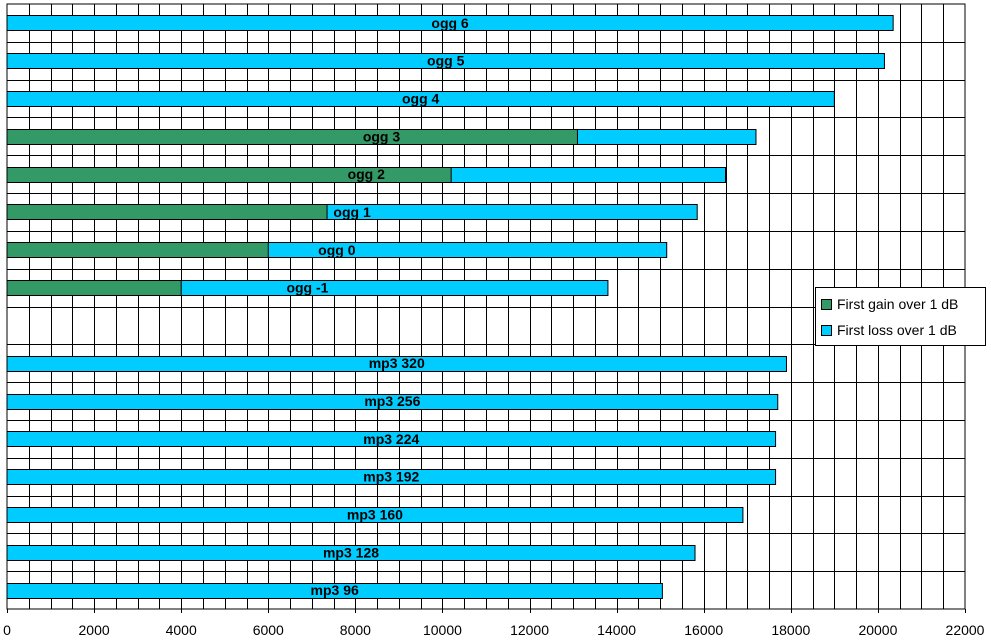 Image resolution: width=991 pixels, height=644 pixels. I want to click on x-tick-label: 6000, so click(268, 630).